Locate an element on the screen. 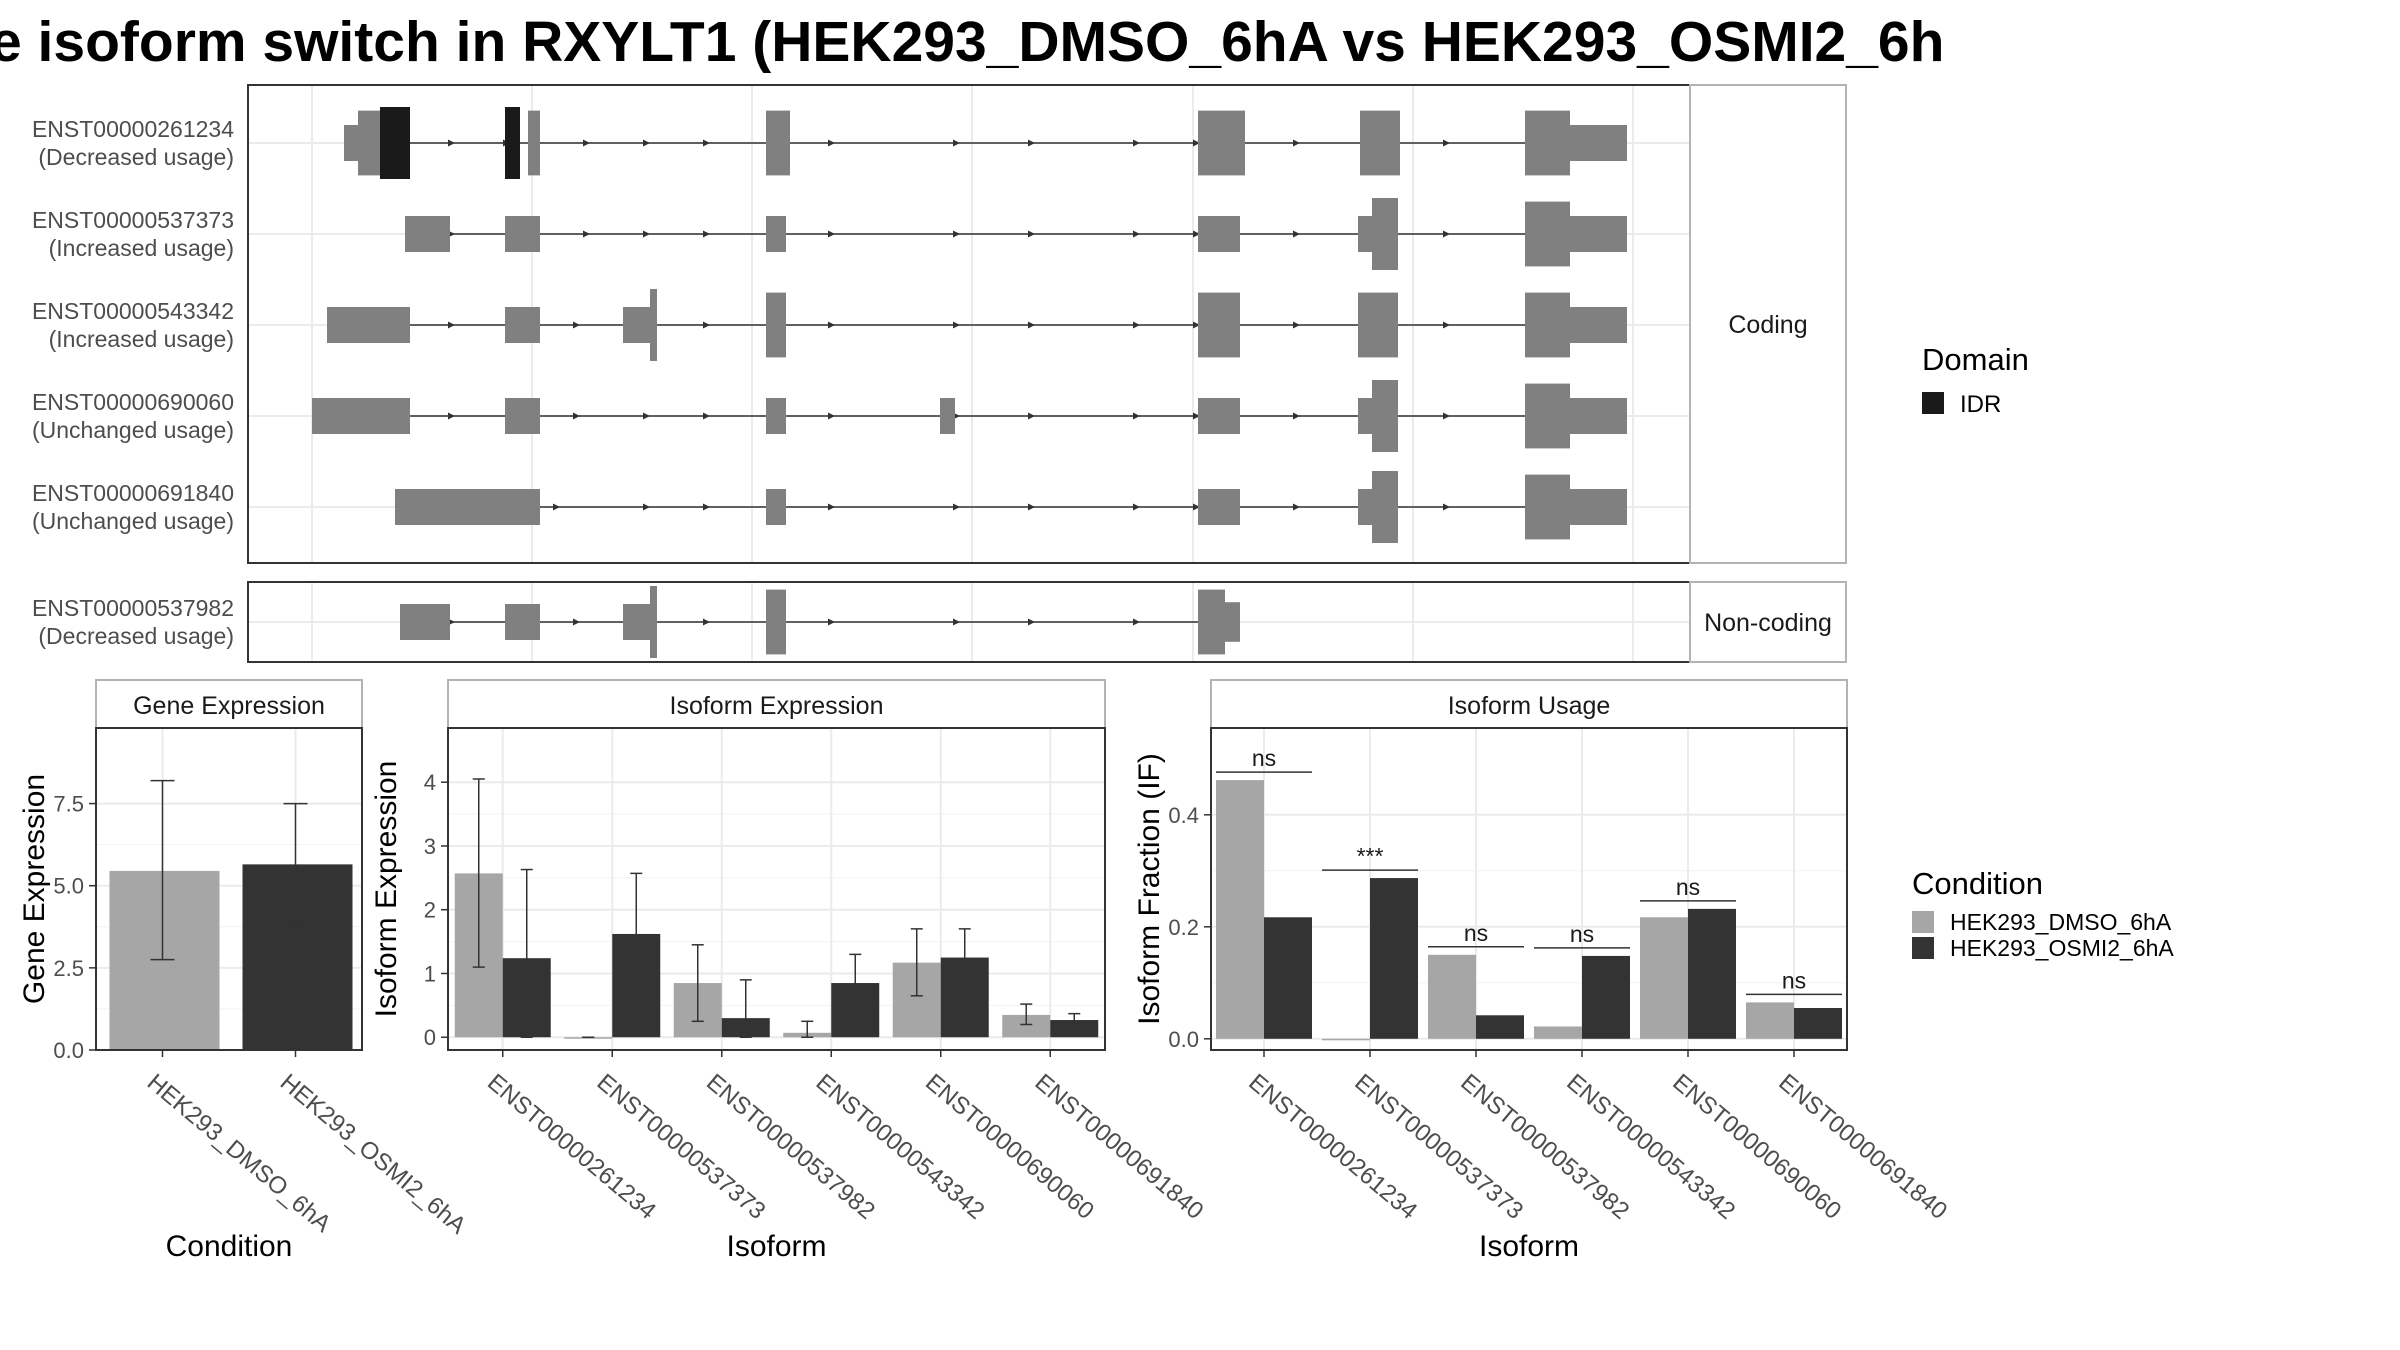 The height and width of the screenshot is (1350, 2400). facet-strip-coding is located at coordinates (1768, 324).